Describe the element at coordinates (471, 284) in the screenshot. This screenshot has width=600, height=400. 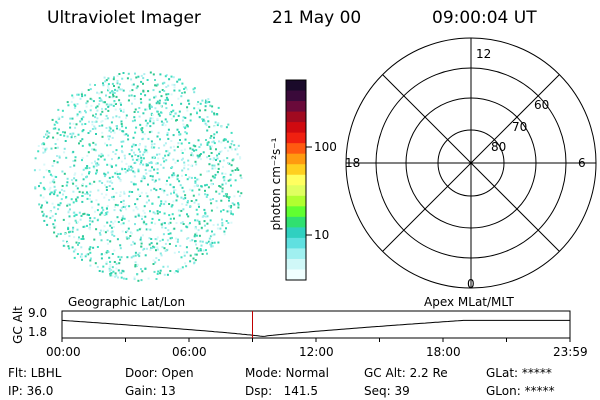
I see `mlt-label-0: 0` at that location.